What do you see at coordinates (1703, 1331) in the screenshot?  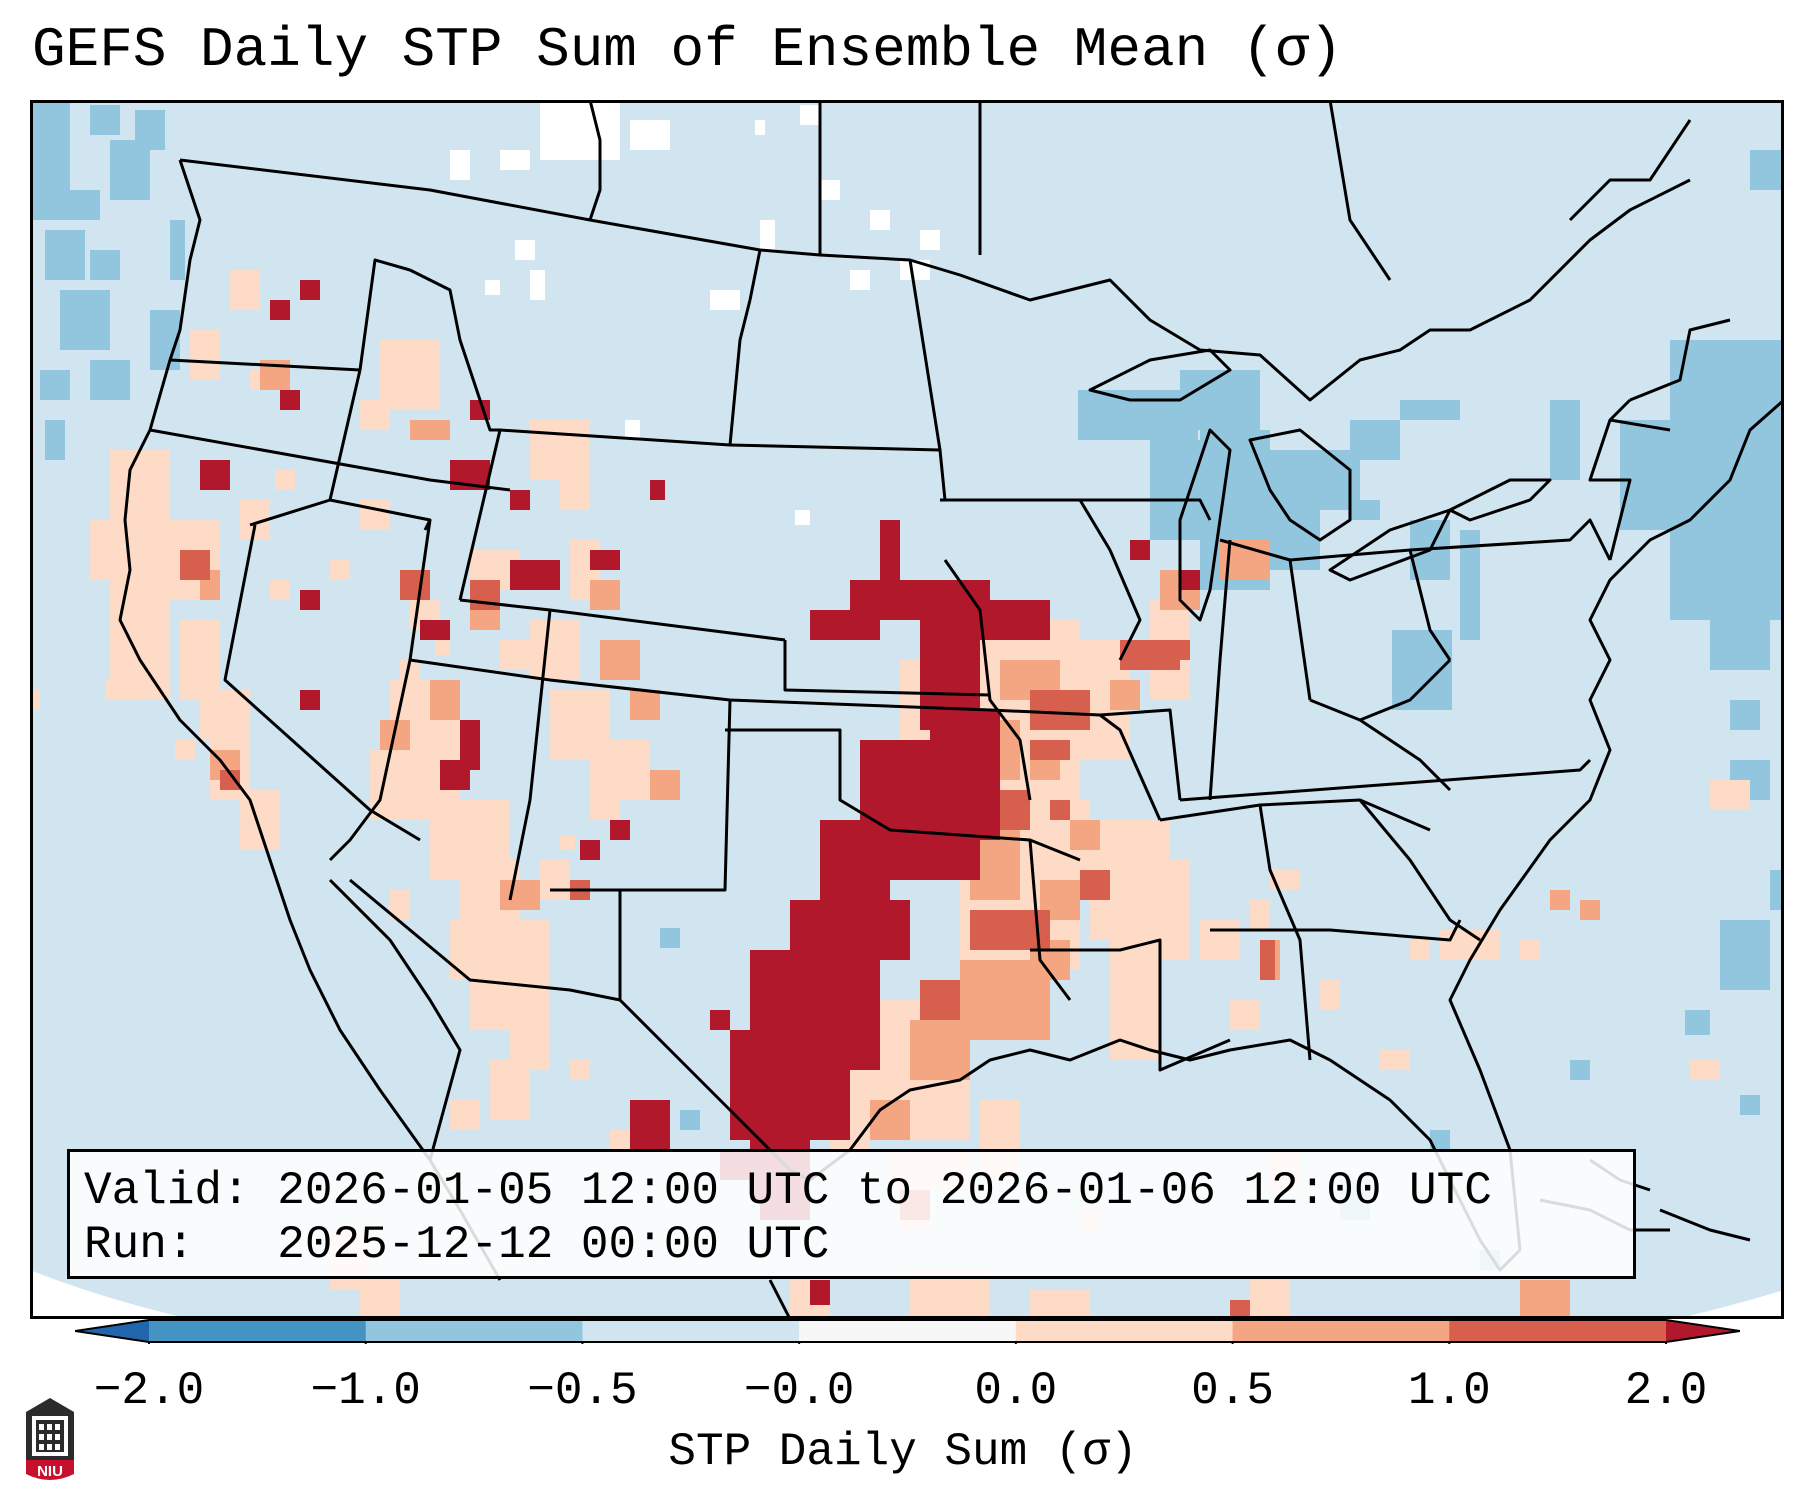 I see `colorbar-extend-high` at bounding box center [1703, 1331].